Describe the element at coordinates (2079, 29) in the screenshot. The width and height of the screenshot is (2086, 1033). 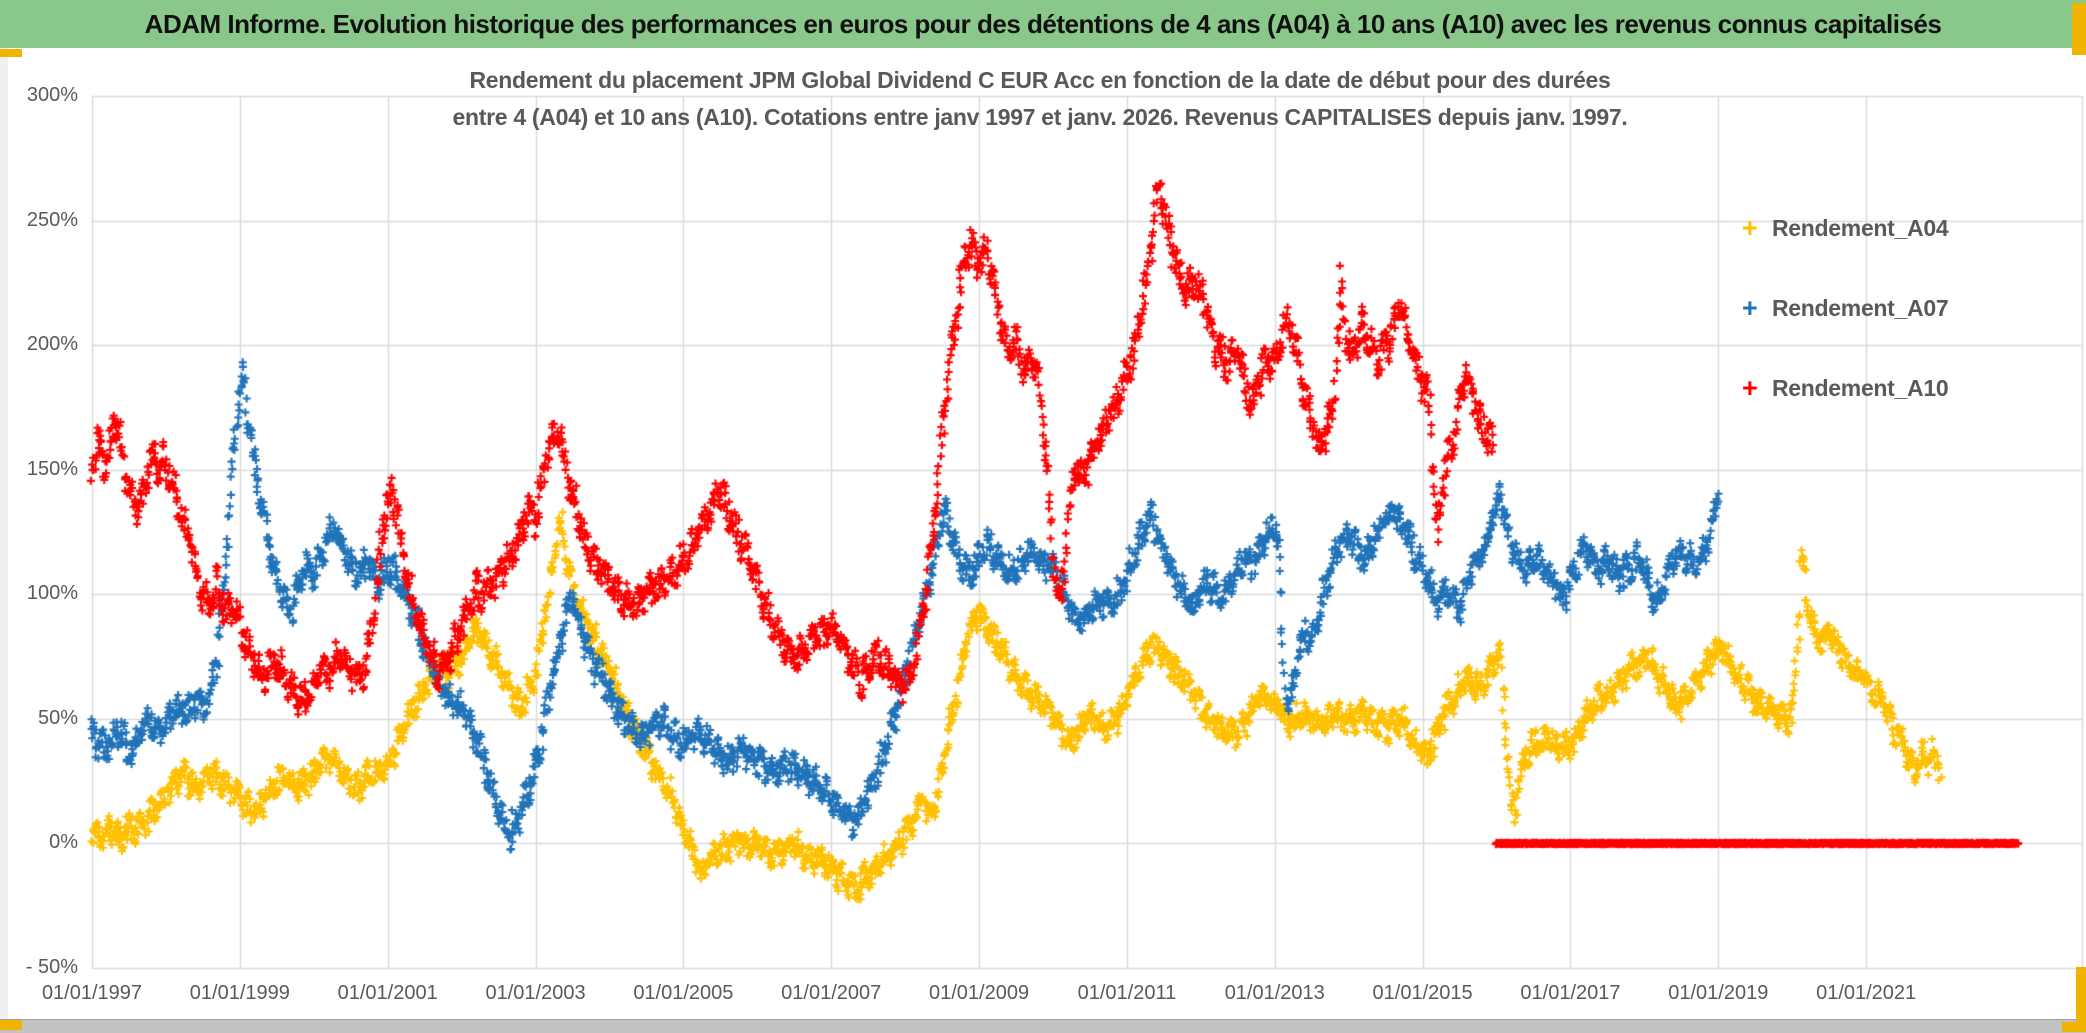
I see `orange-accent-top-right` at that location.